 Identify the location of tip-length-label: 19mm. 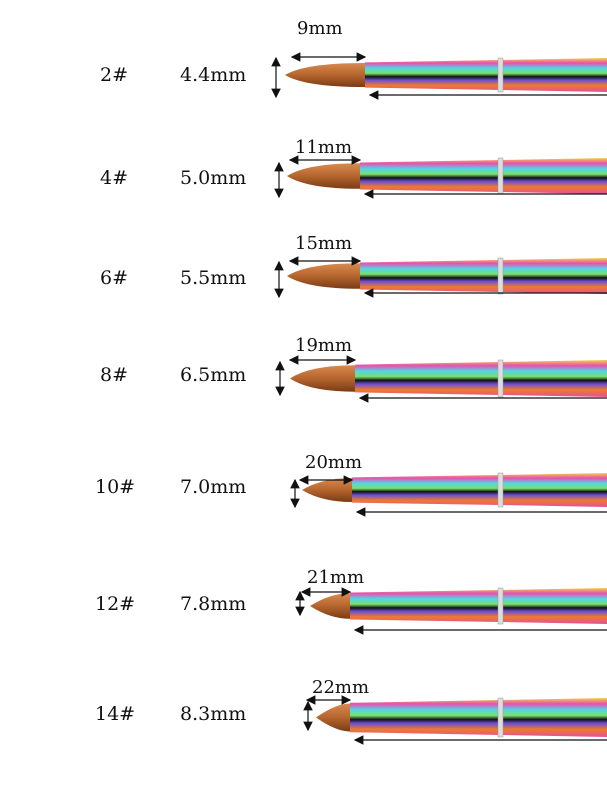
(324, 345).